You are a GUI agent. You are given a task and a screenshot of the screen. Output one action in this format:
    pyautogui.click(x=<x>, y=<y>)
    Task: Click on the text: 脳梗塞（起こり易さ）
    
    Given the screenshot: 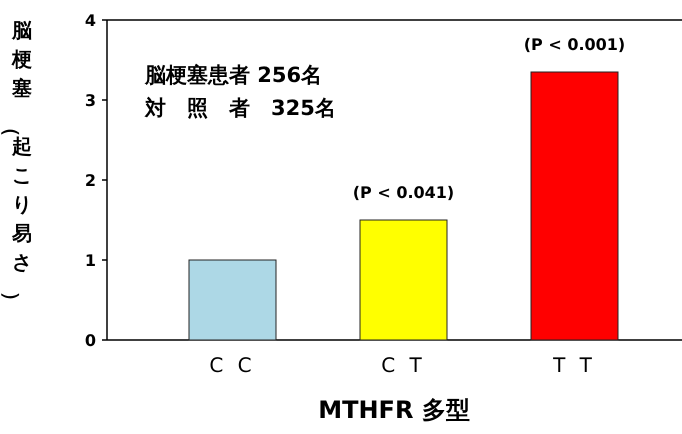 What is the action you would take?
    pyautogui.click(x=16, y=164)
    